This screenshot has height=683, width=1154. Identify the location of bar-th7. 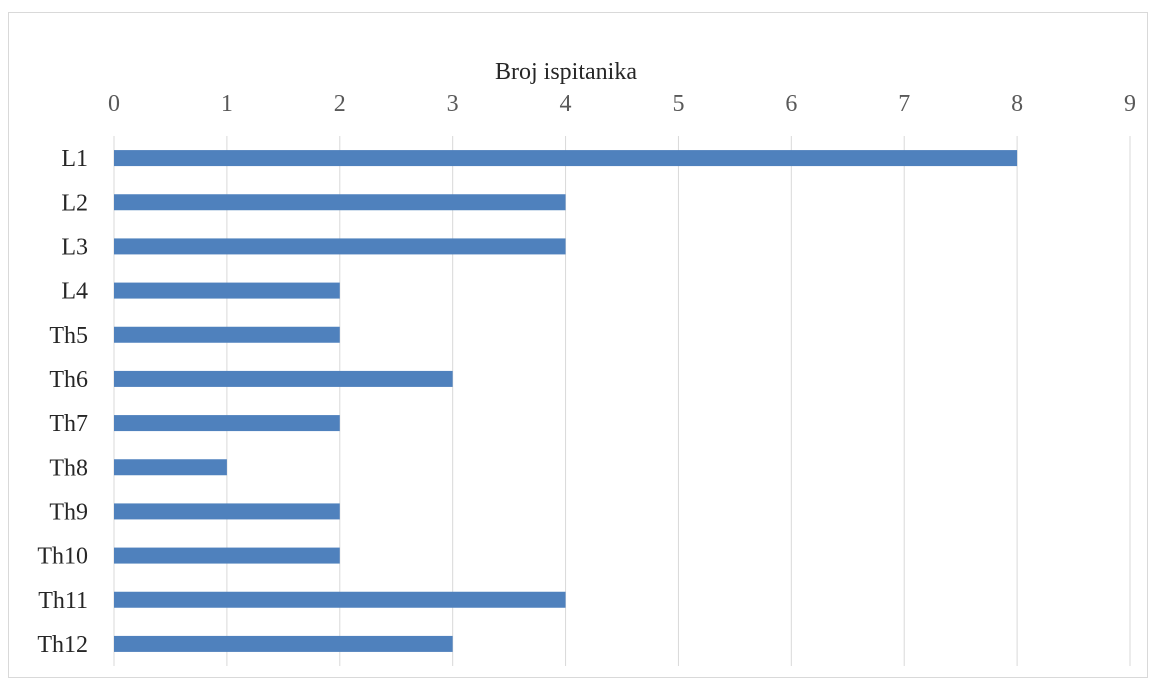
(227, 423).